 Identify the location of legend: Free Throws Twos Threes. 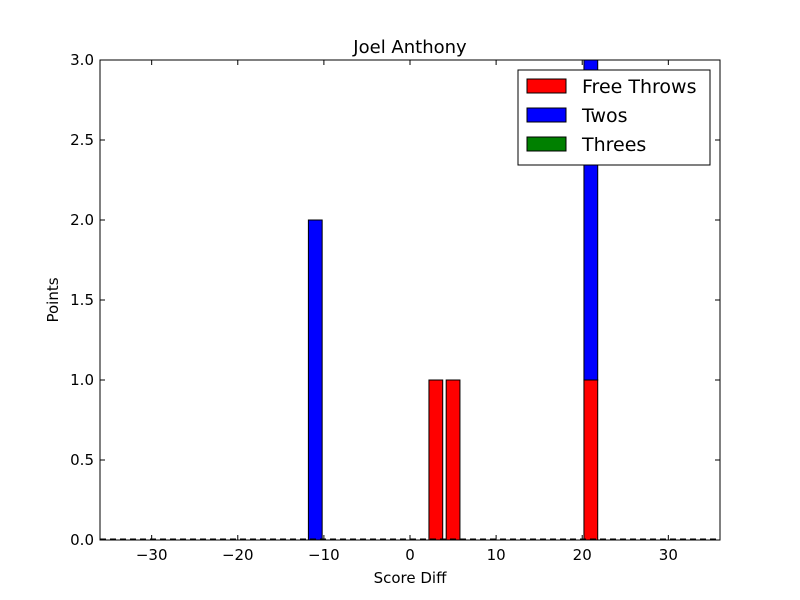
(614, 117).